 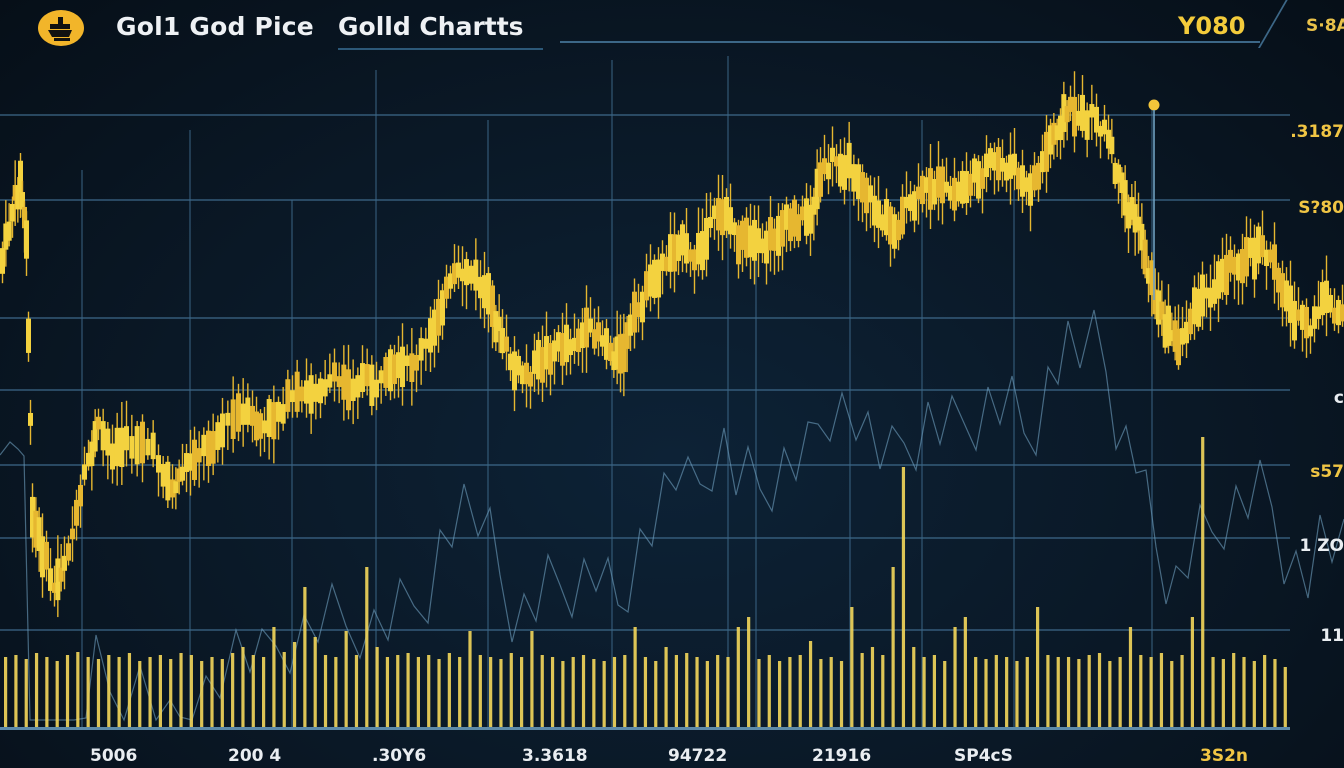 What do you see at coordinates (1317, 132) in the screenshot?
I see `y-axis-label: .3187` at bounding box center [1317, 132].